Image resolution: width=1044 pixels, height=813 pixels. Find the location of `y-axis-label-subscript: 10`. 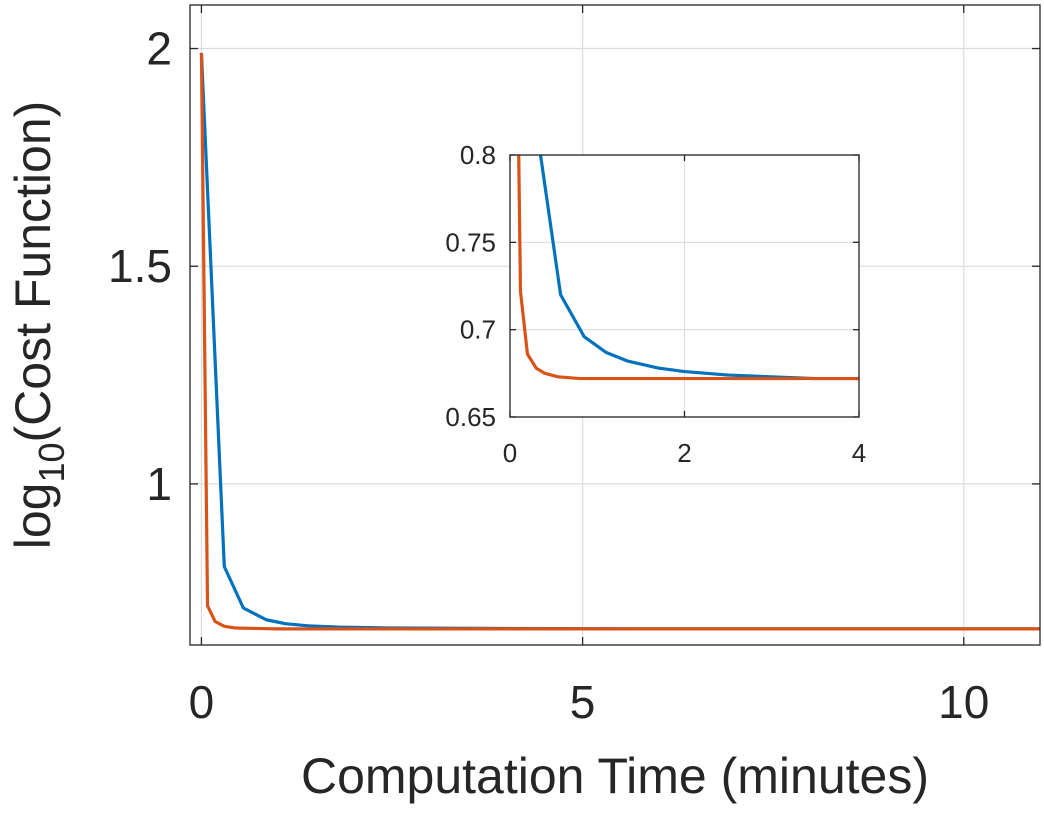

y-axis-label-subscript: 10 is located at coordinates (51, 463).